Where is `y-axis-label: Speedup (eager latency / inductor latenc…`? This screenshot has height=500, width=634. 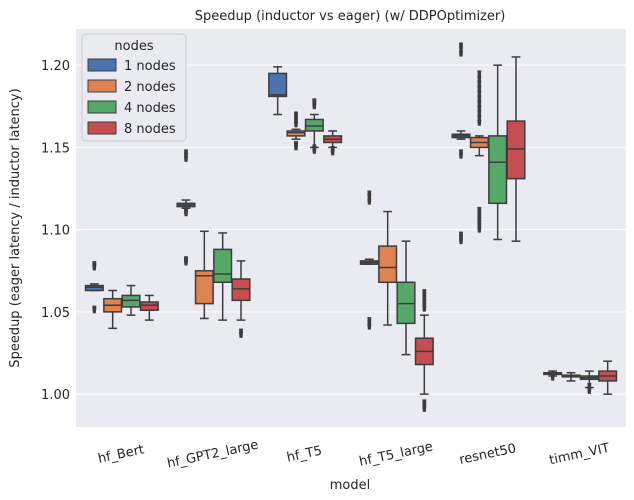 y-axis-label: Speedup (eager latency / inductor latenc… is located at coordinates (15, 227).